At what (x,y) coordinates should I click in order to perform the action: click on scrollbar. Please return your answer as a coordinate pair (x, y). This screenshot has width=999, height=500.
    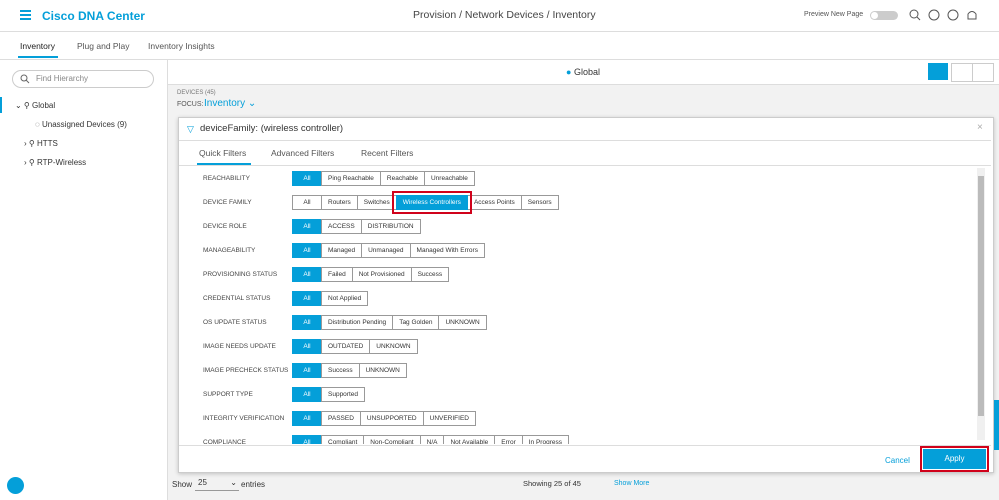
    Looking at the image, I should click on (981, 304).